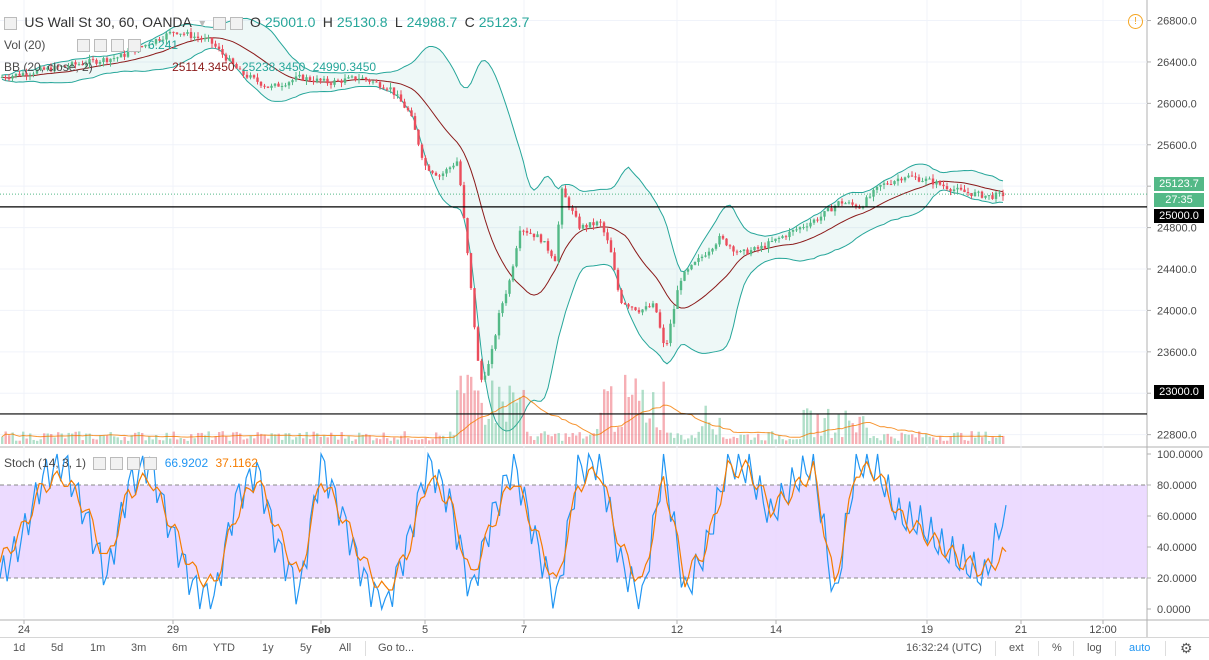 This screenshot has height=660, width=1209. What do you see at coordinates (1103, 630) in the screenshot?
I see `time-tick-label: 12:00` at bounding box center [1103, 630].